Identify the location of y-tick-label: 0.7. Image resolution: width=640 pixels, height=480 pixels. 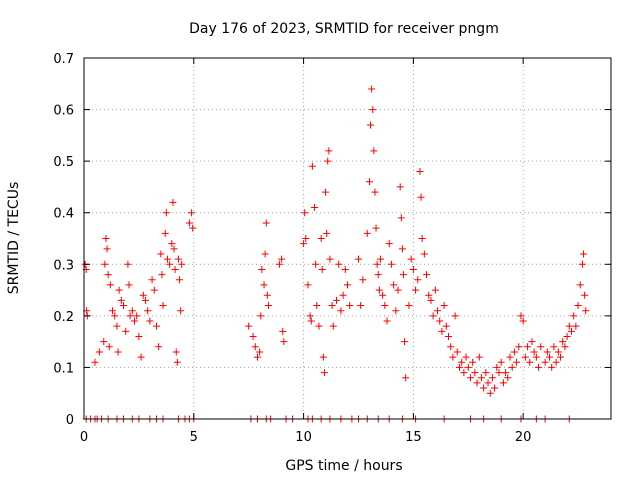
(63, 59).